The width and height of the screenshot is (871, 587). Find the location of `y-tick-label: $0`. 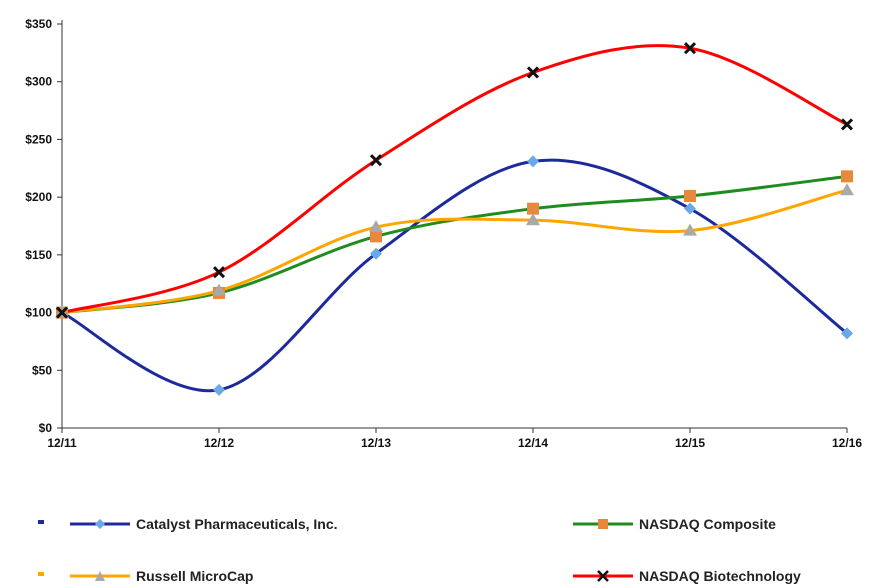

y-tick-label: $0 is located at coordinates (46, 428).